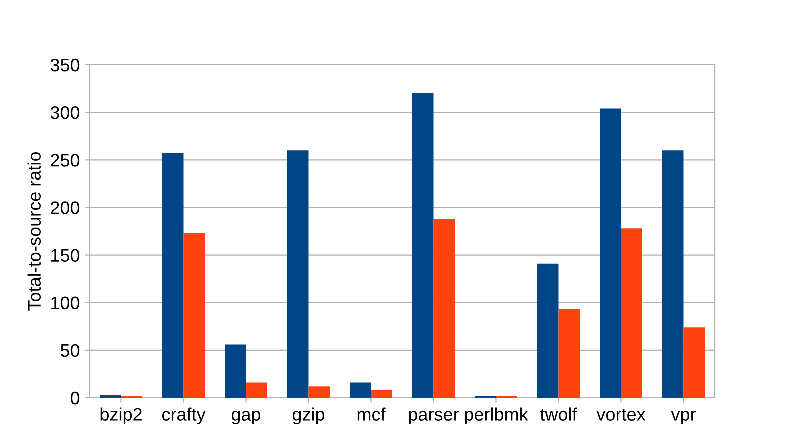 The height and width of the screenshot is (429, 797). Describe the element at coordinates (65, 160) in the screenshot. I see `y-tick-label: 250` at that location.